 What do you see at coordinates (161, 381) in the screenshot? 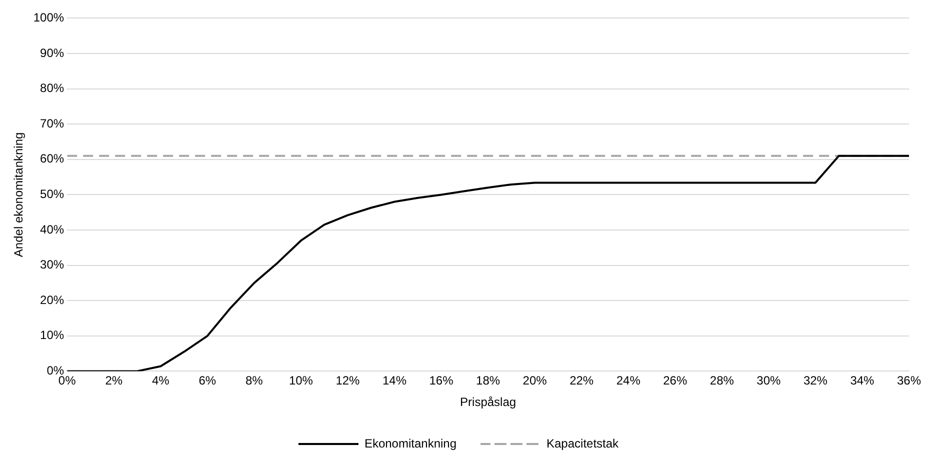
I see `x-tick-label: 4%` at bounding box center [161, 381].